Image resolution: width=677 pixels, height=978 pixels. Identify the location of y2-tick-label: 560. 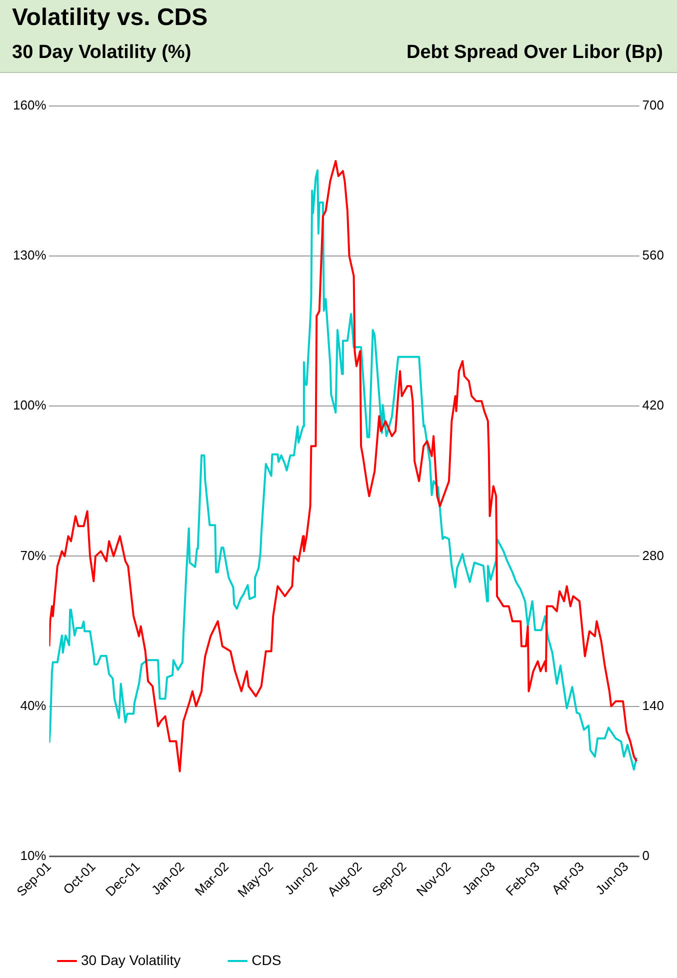
(653, 255).